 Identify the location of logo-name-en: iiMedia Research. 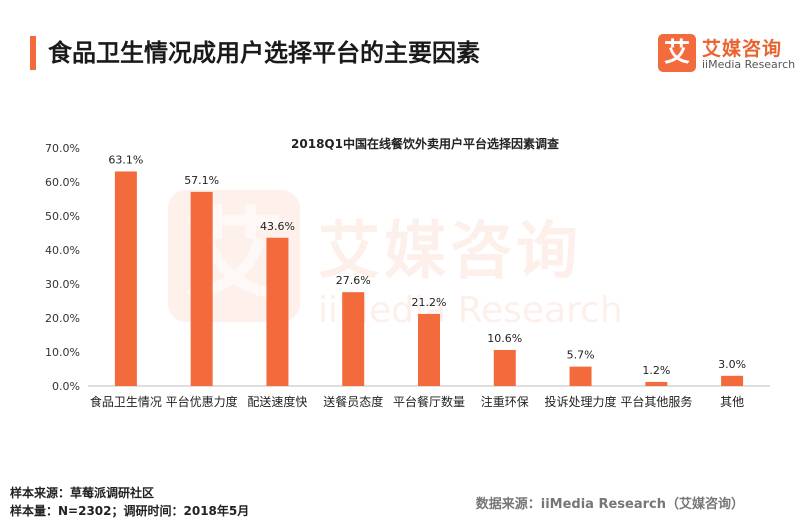
(749, 64).